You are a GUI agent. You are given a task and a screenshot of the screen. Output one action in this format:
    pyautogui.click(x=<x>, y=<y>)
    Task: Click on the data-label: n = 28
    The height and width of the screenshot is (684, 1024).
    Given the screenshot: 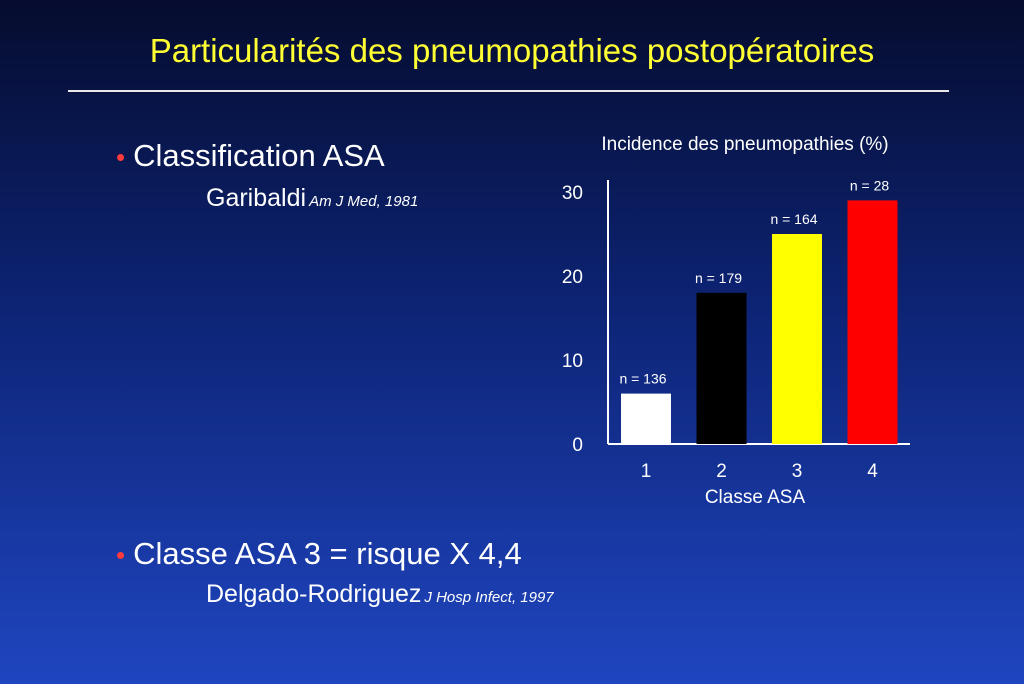 What is the action you would take?
    pyautogui.click(x=870, y=185)
    